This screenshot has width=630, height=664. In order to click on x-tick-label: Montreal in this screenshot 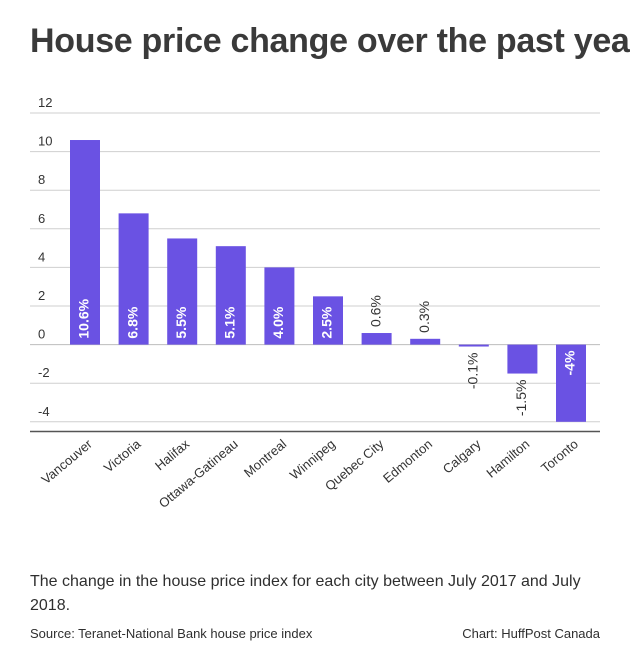, I will do `click(265, 458)`.